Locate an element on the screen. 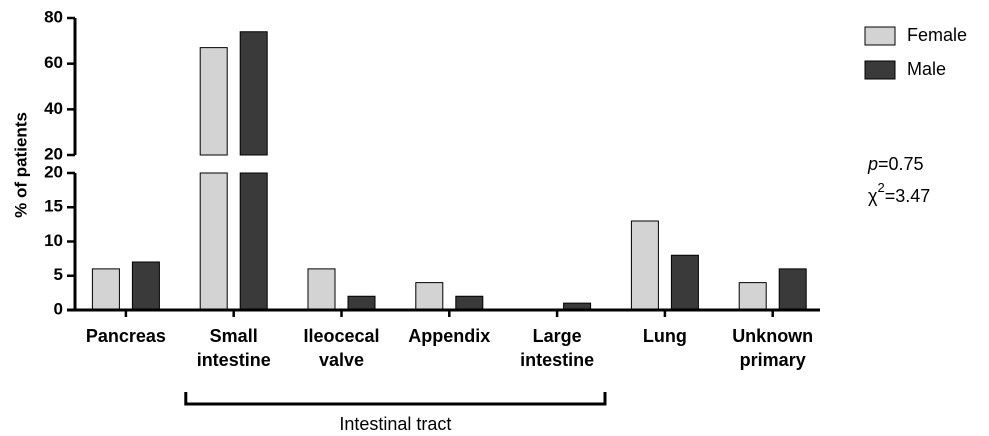 This screenshot has width=989, height=436. x-tick-label: Lung is located at coordinates (665, 336).